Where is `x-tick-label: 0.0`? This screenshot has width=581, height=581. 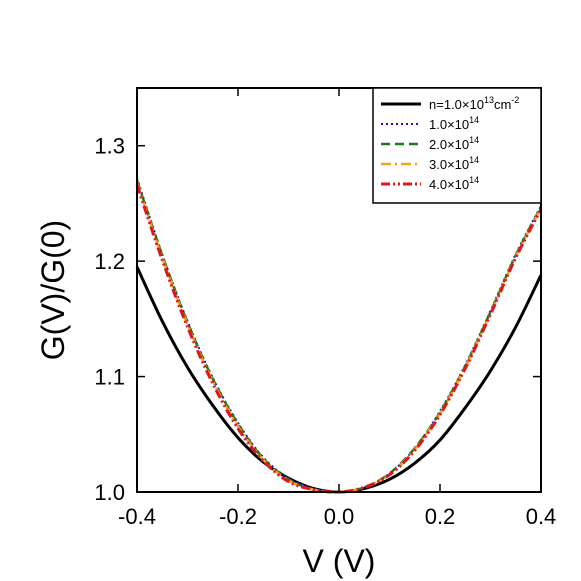
x-tick-label: 0.0 is located at coordinates (339, 516).